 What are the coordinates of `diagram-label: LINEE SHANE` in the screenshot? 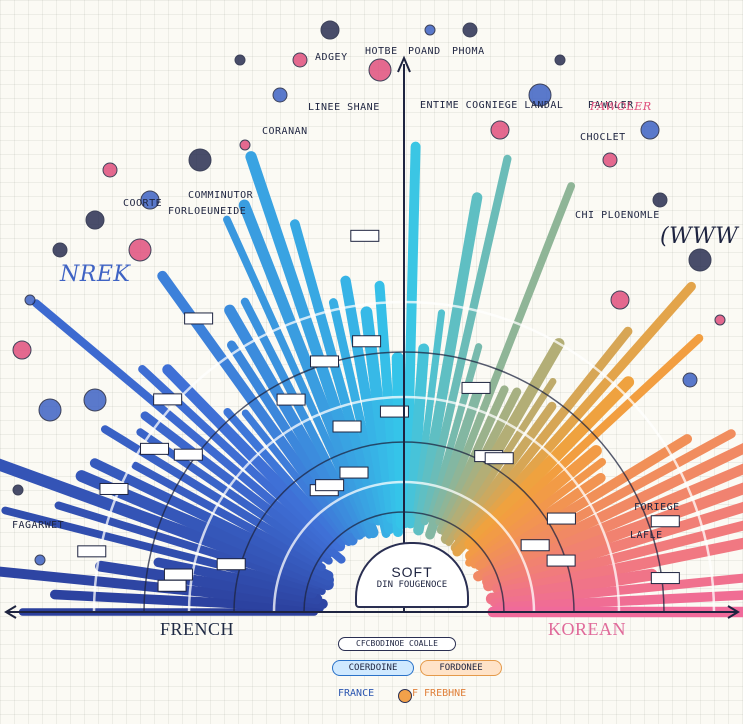 It's located at (344, 107).